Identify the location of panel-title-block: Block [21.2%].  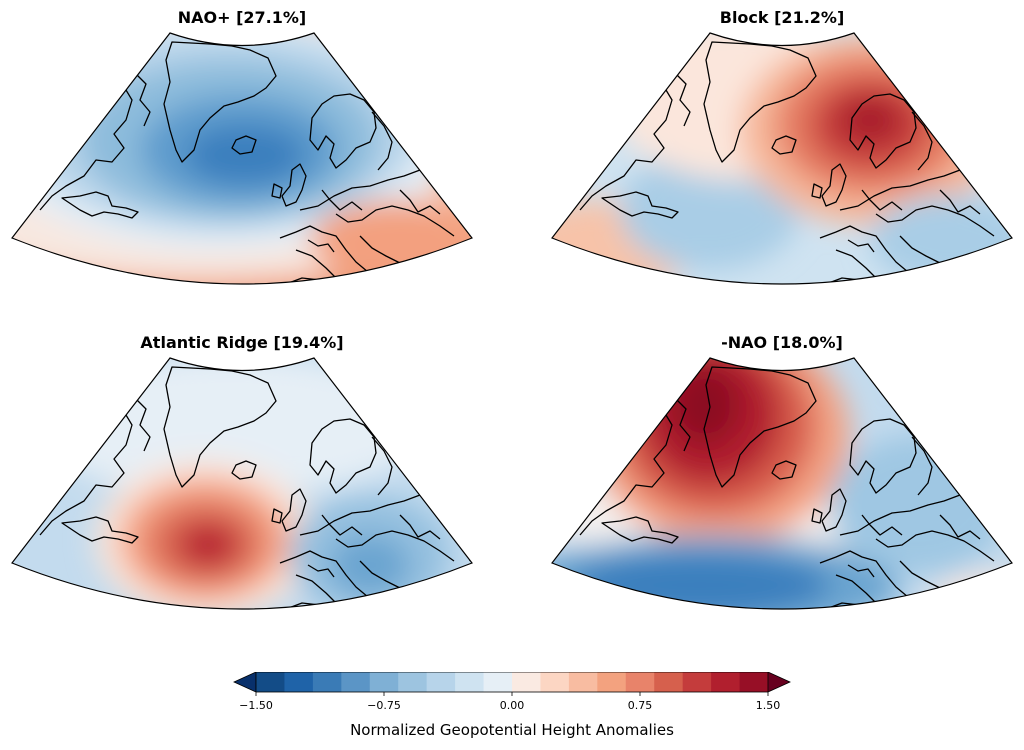
(782, 17).